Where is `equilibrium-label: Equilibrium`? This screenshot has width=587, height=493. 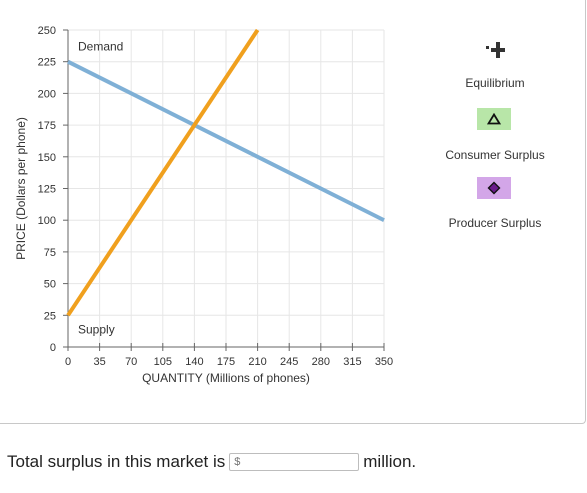
equilibrium-label: Equilibrium is located at coordinates (495, 83).